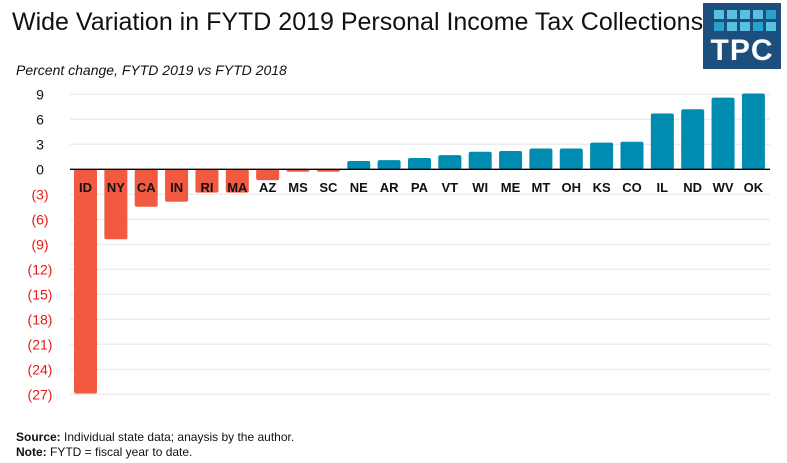 This screenshot has height=463, width=787. I want to click on bar-CA, so click(146, 188).